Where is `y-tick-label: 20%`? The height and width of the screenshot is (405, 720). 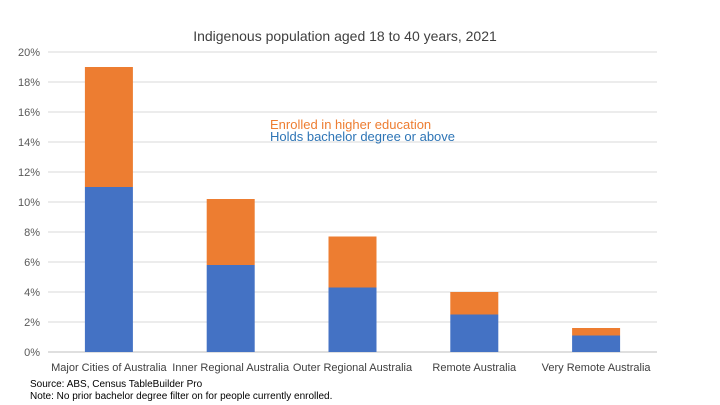 y-tick-label: 20% is located at coordinates (29, 53).